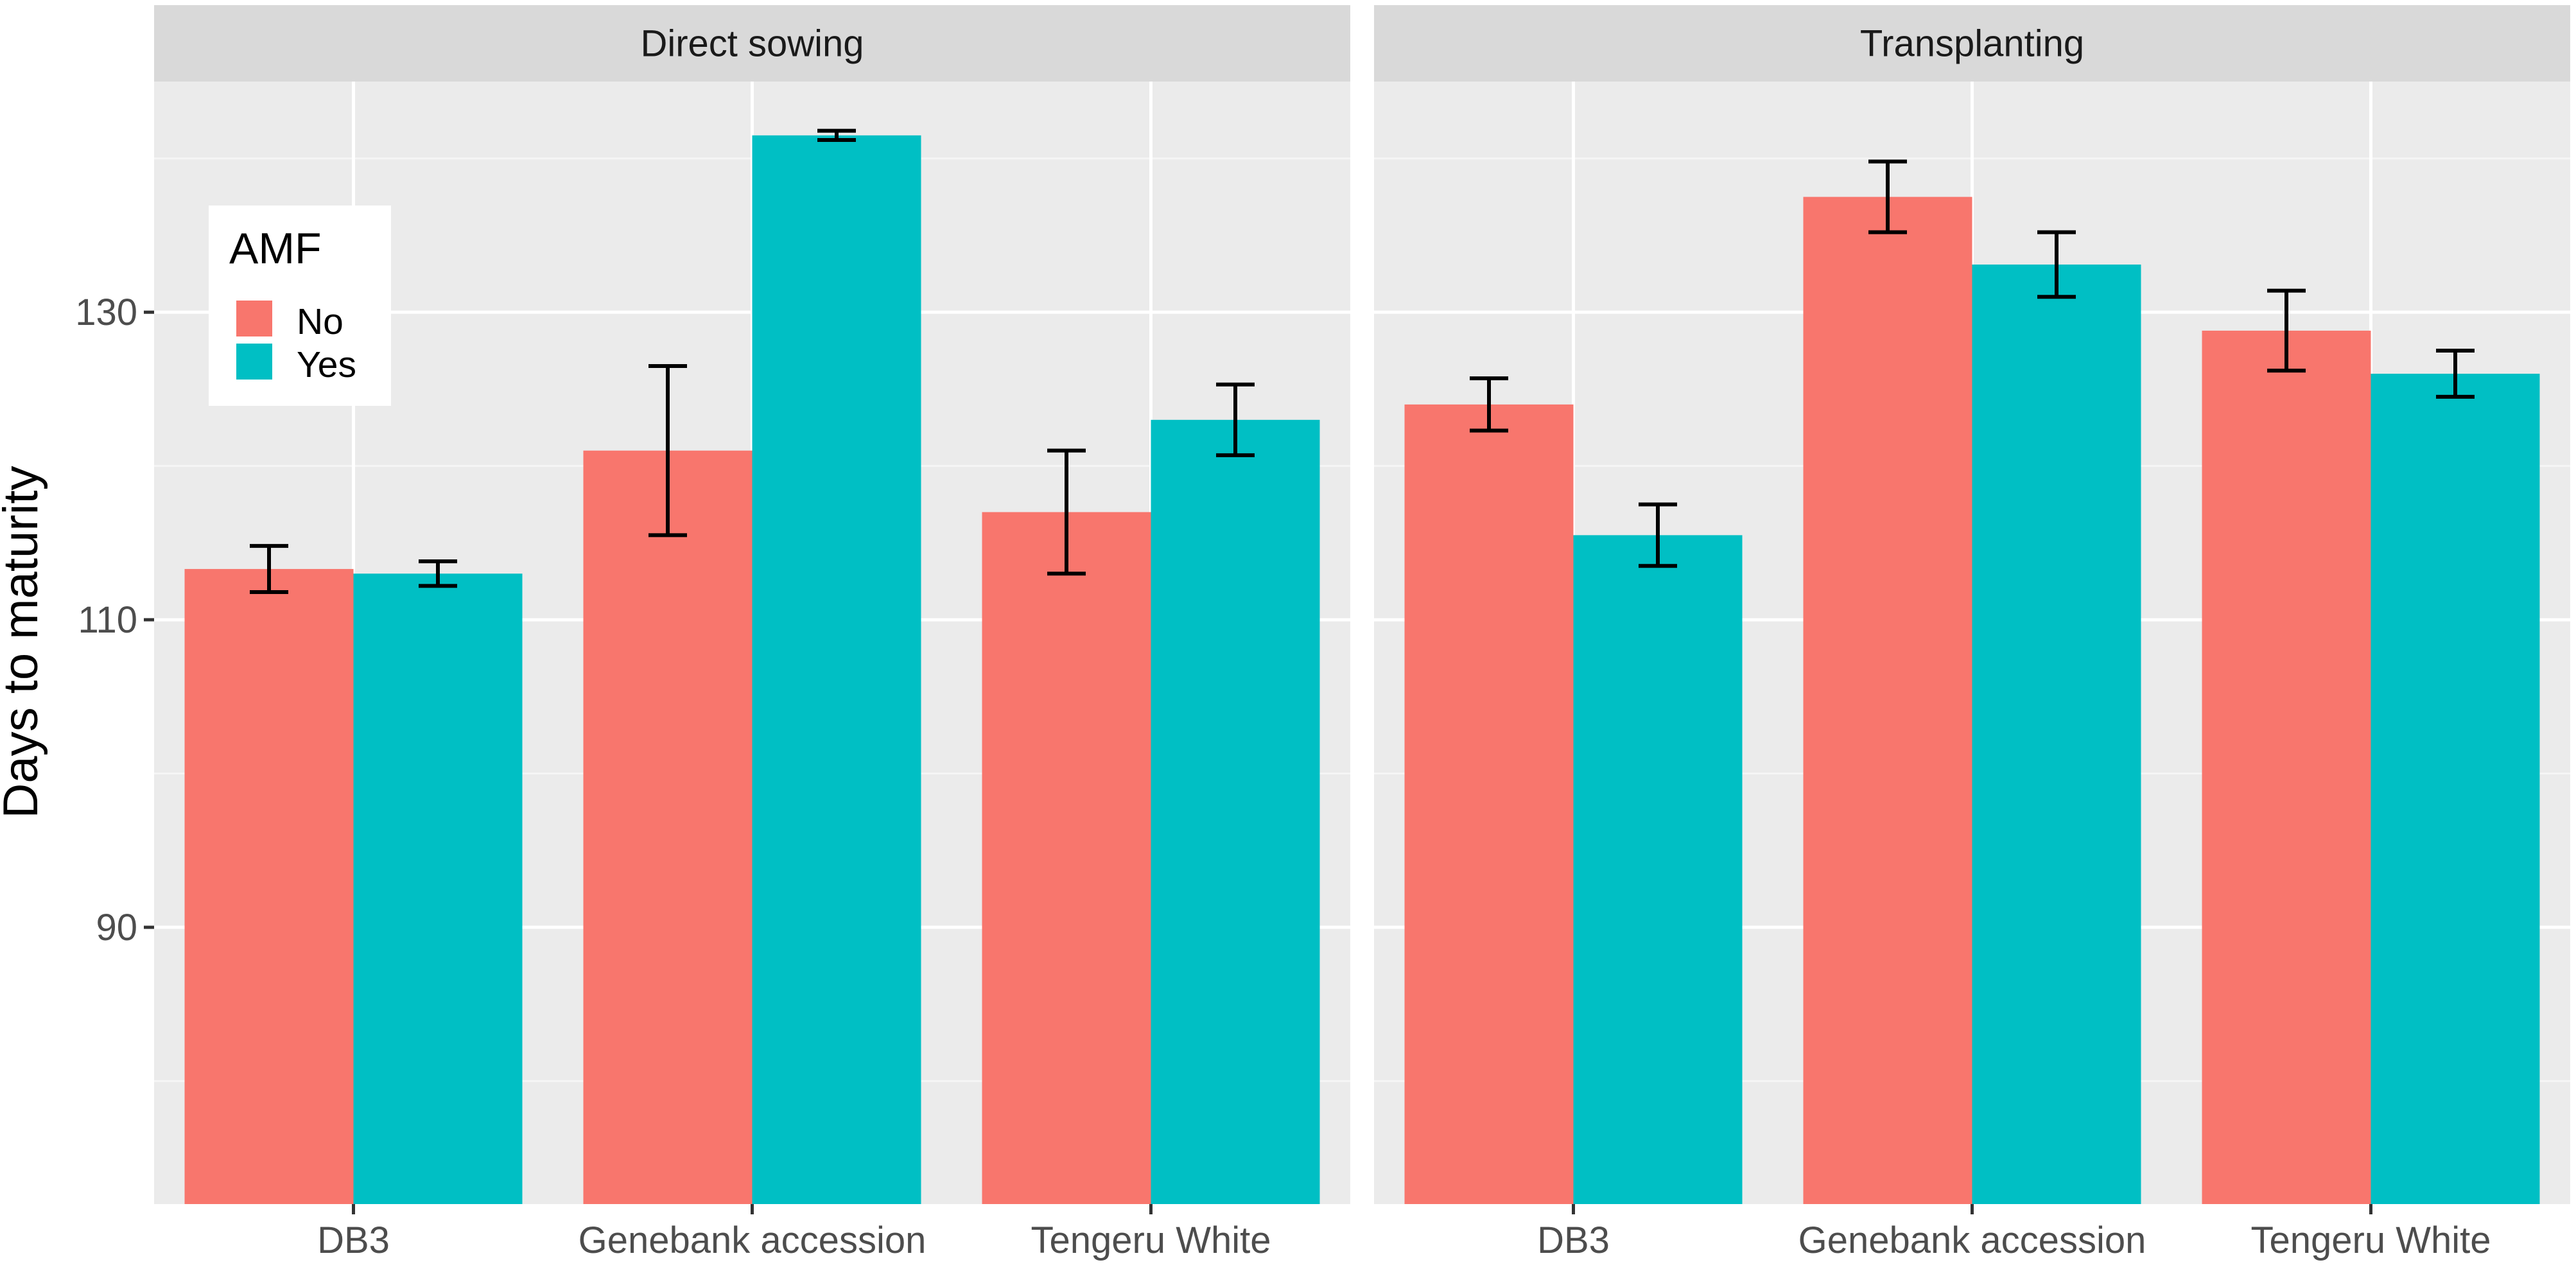 Image resolution: width=2576 pixels, height=1267 pixels. What do you see at coordinates (107, 620) in the screenshot?
I see `y-tick-label: 110` at bounding box center [107, 620].